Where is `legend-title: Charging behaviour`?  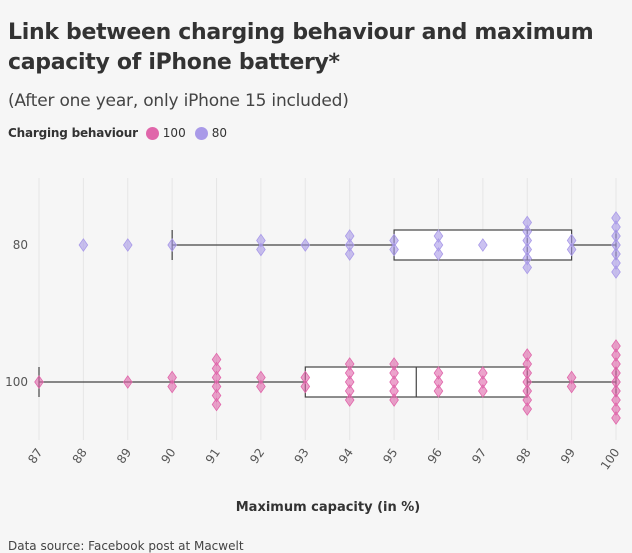
legend-title: Charging behaviour is located at coordinates (73, 133).